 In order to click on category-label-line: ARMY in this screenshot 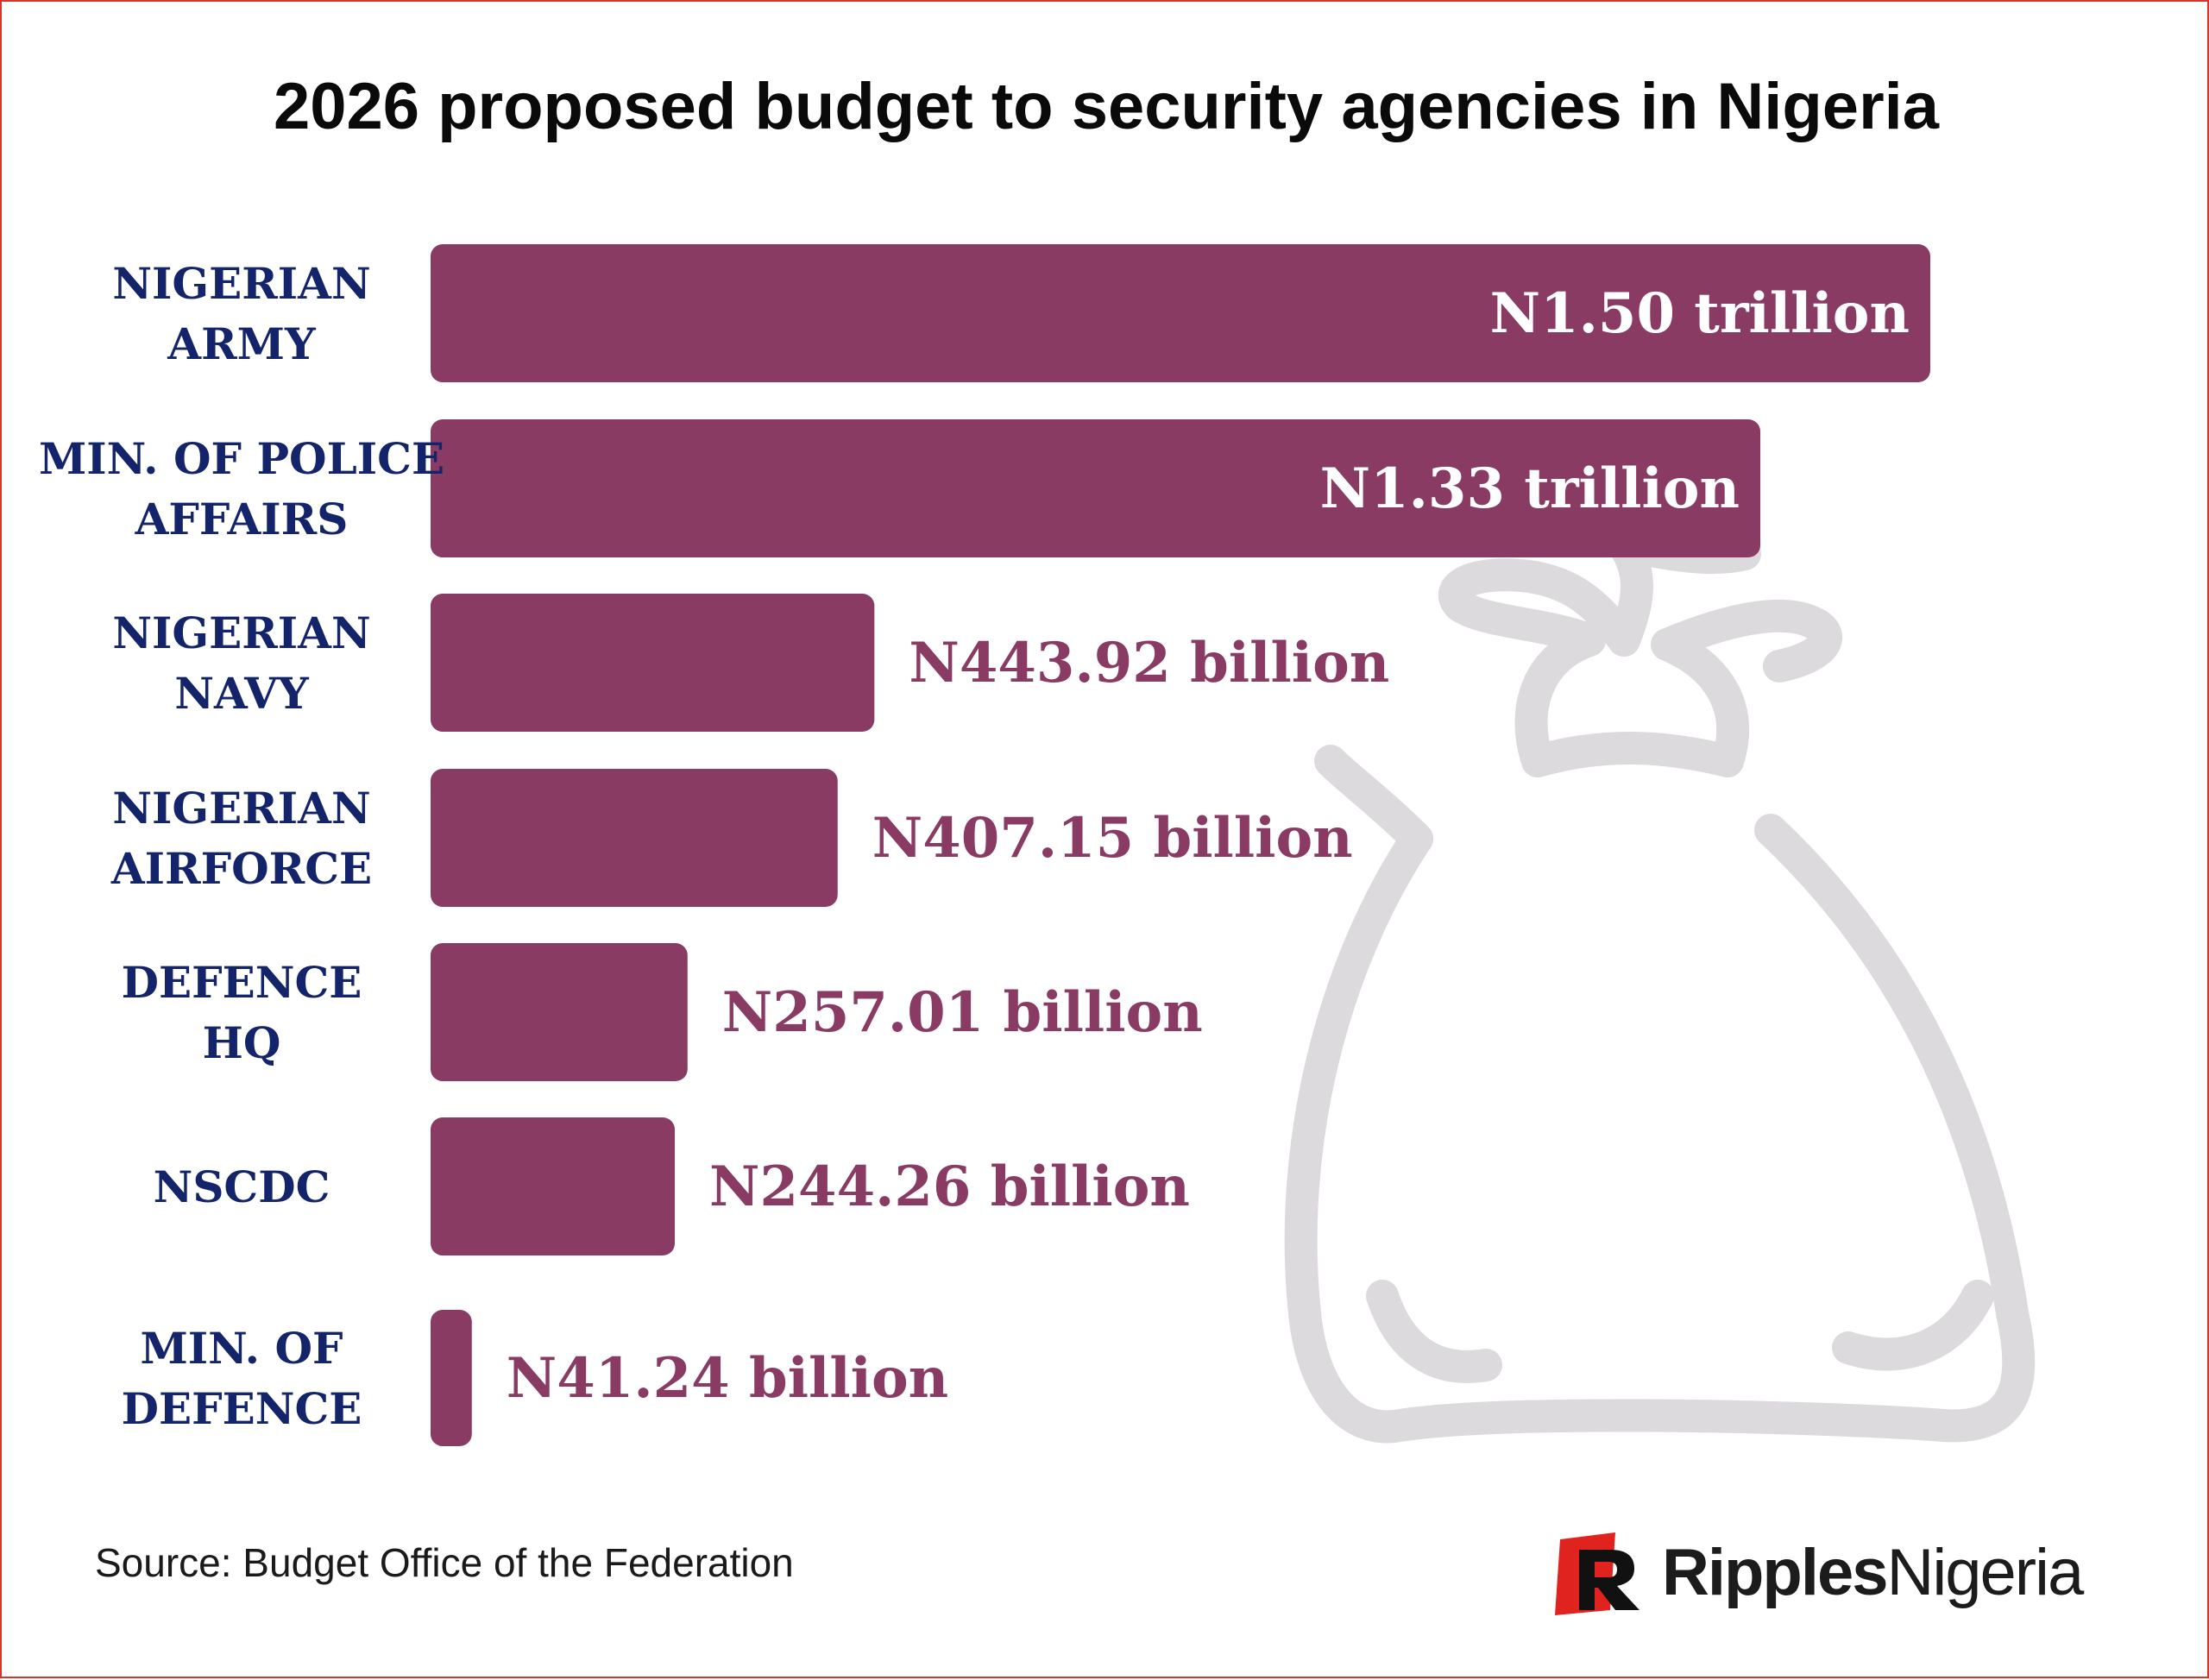, I will do `click(242, 343)`.